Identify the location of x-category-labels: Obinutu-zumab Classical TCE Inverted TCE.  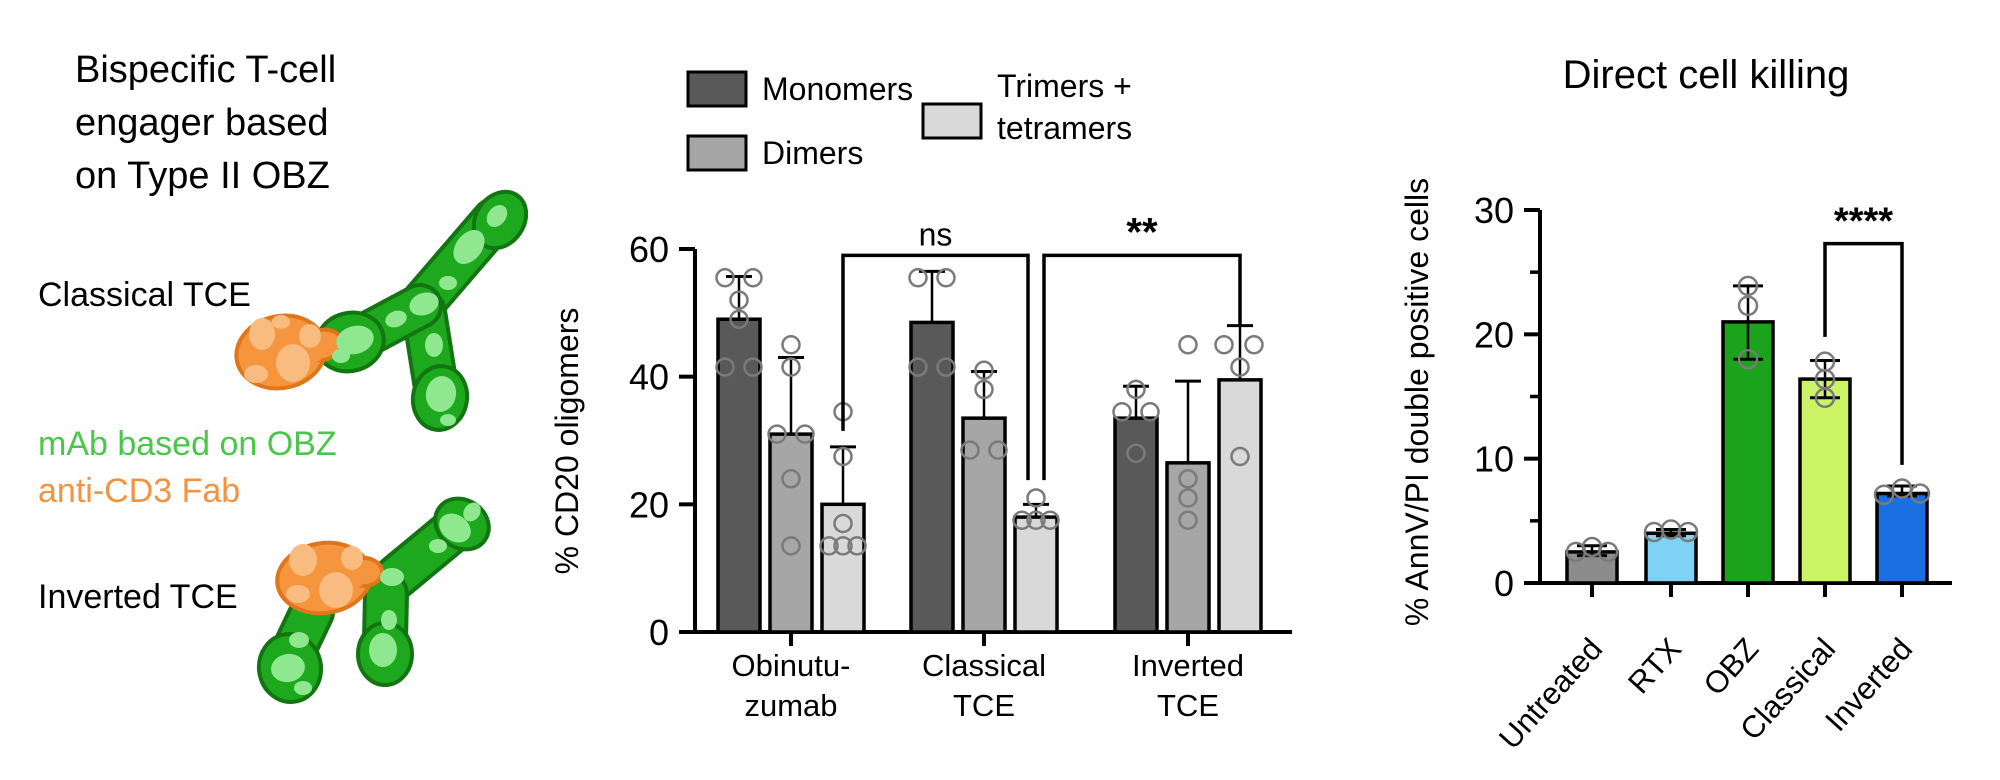
(988, 677).